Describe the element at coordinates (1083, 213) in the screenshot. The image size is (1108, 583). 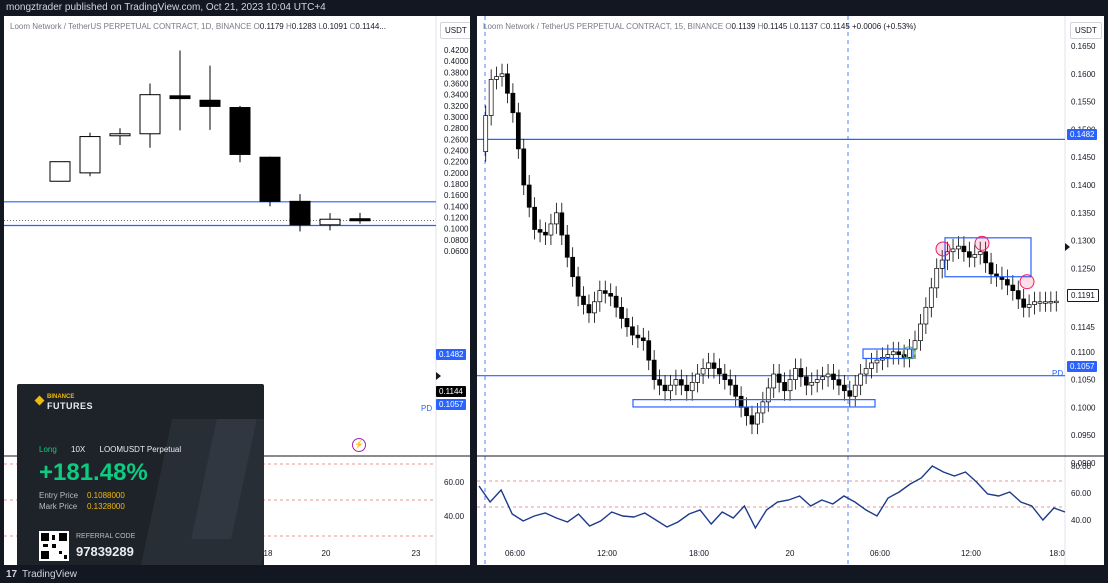
I see `price-axis-label: 0.1350` at that location.